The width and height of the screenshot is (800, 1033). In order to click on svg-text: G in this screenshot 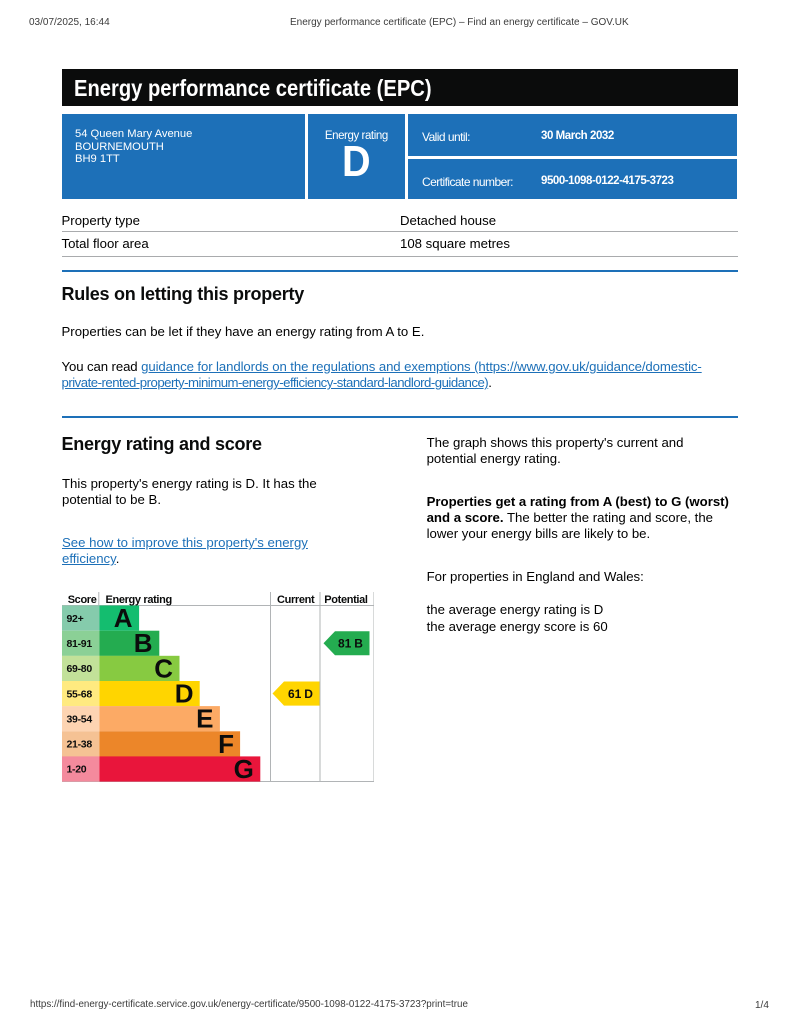, I will do `click(243, 768)`.